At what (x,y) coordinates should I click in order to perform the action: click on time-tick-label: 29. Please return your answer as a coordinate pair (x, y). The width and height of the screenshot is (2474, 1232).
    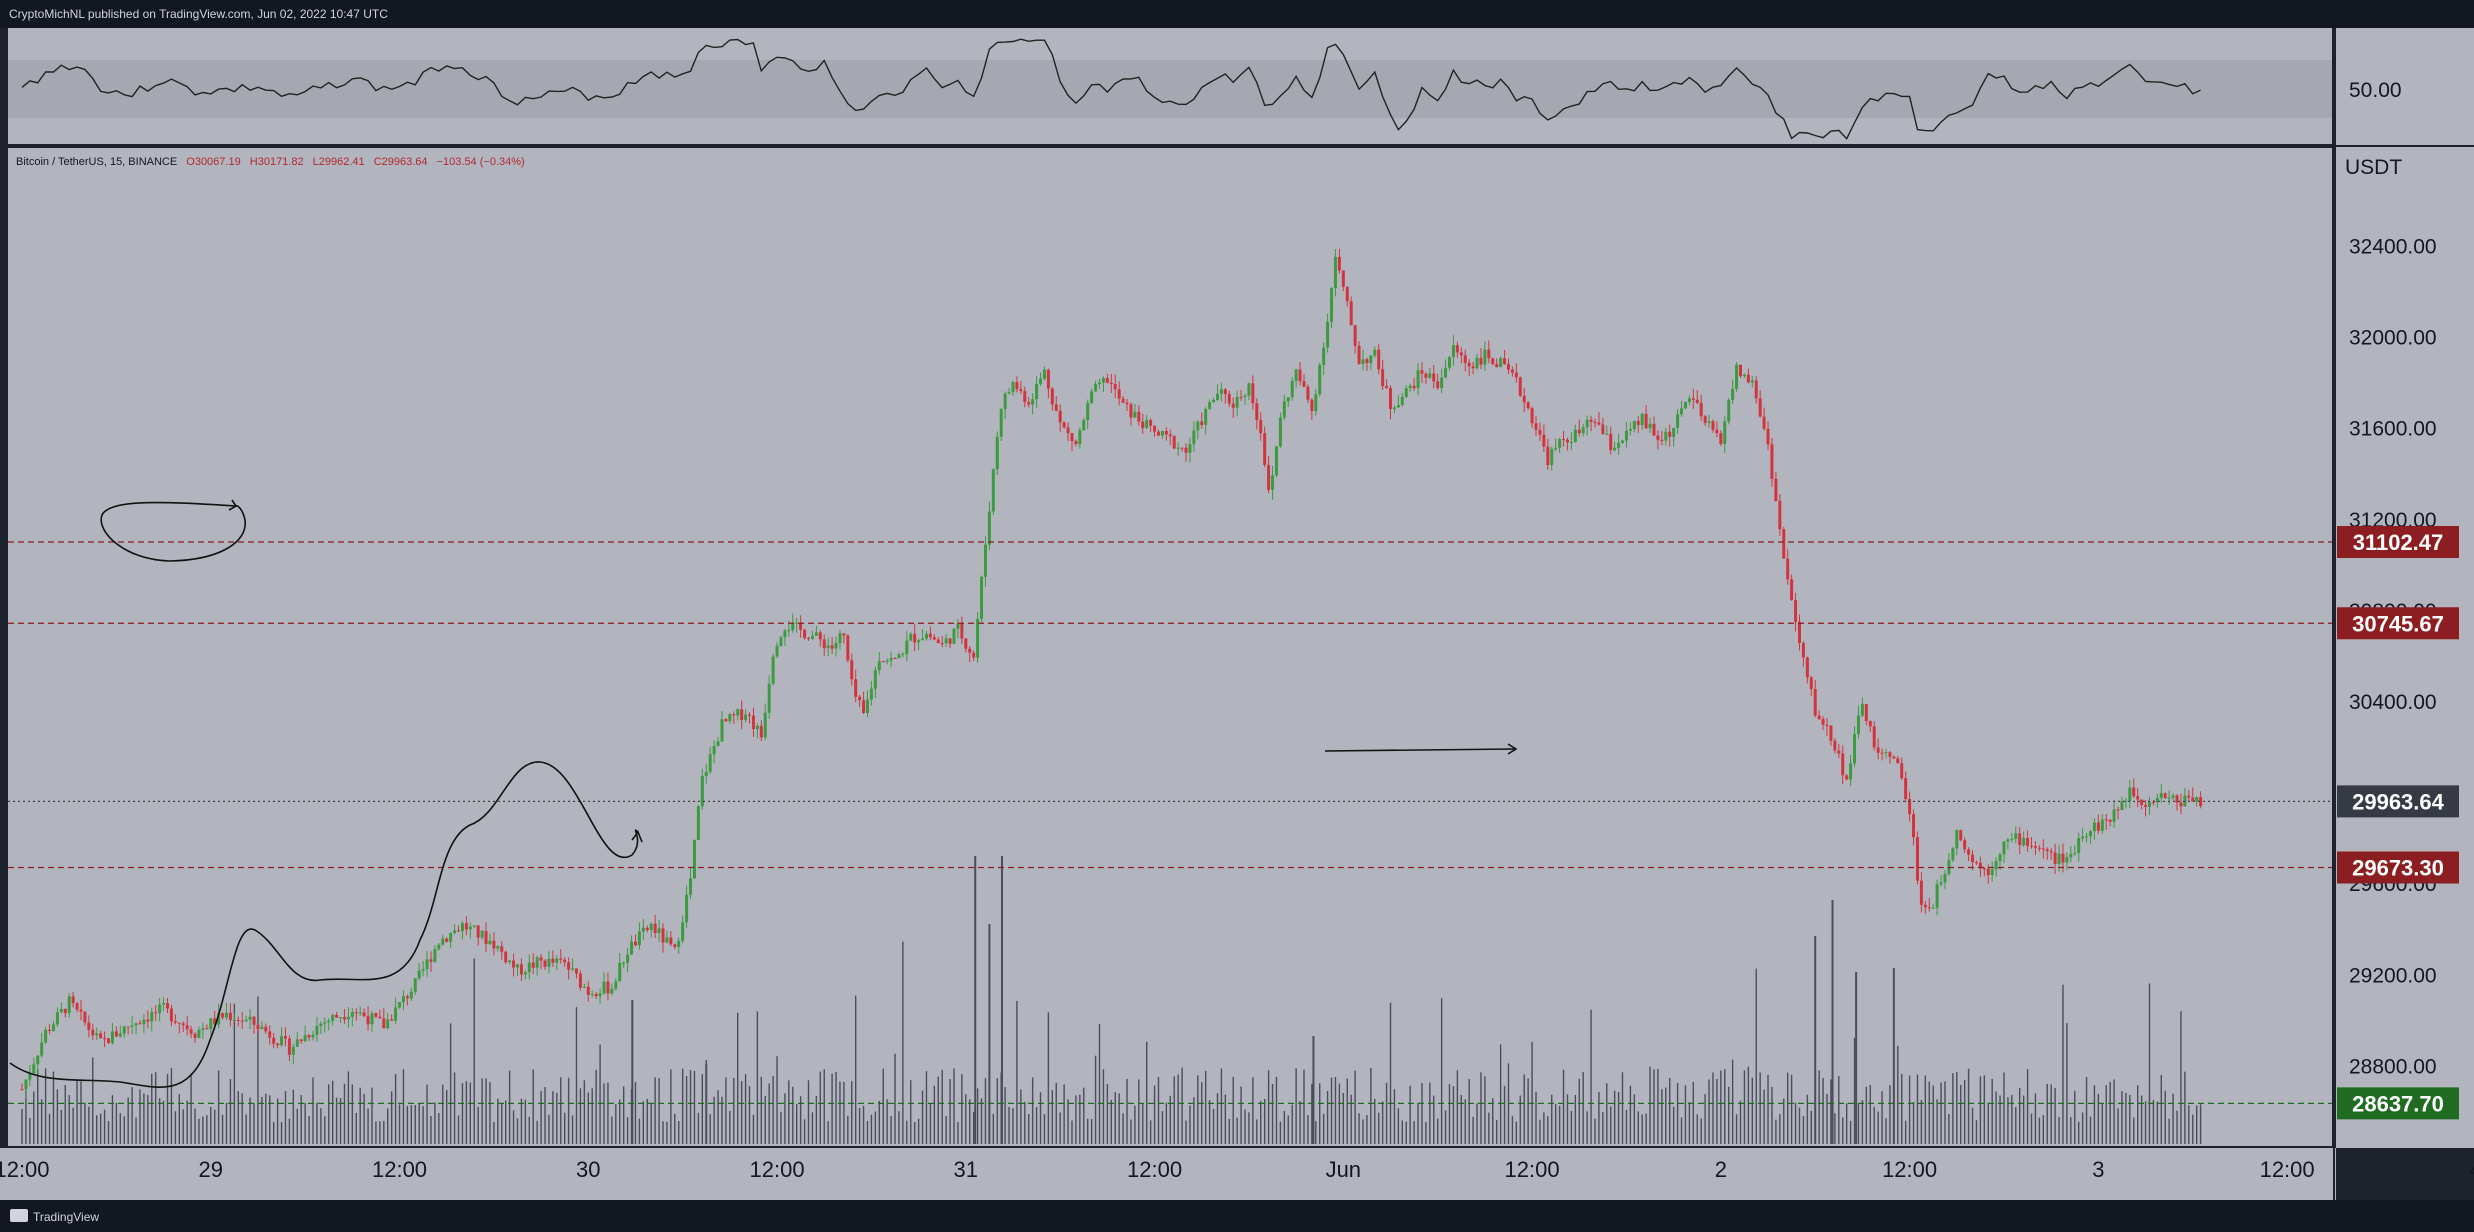
    Looking at the image, I should click on (211, 1169).